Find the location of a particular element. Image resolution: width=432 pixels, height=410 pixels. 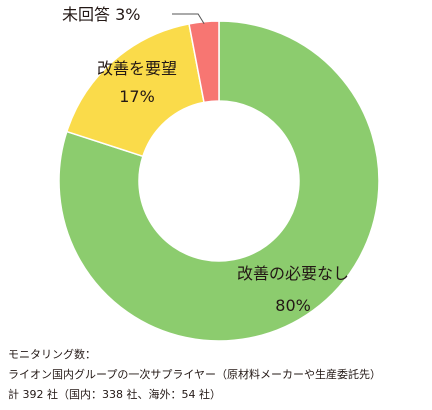

slice-value-improvement-requested: 17% is located at coordinates (137, 96).